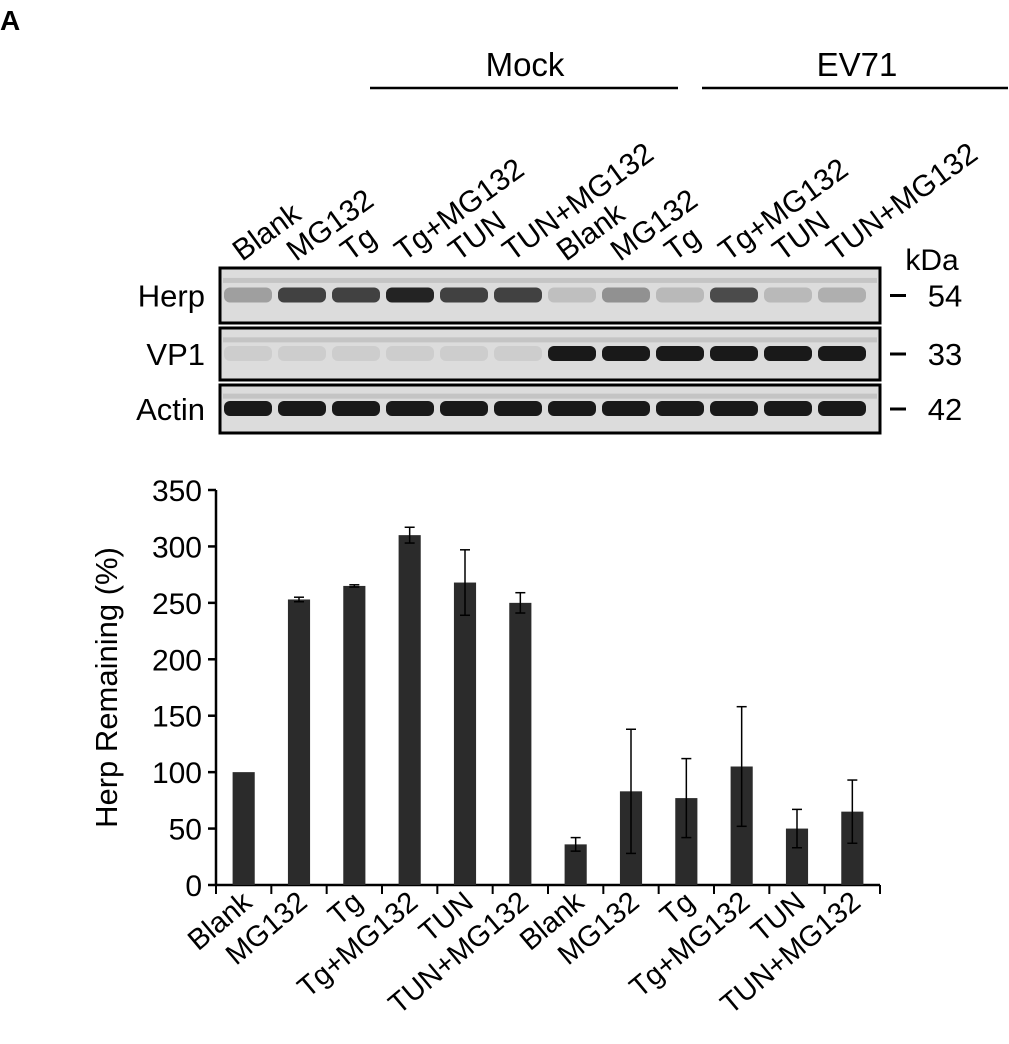 The width and height of the screenshot is (1009, 1044). I want to click on y-tick-label: 50, so click(185, 830).